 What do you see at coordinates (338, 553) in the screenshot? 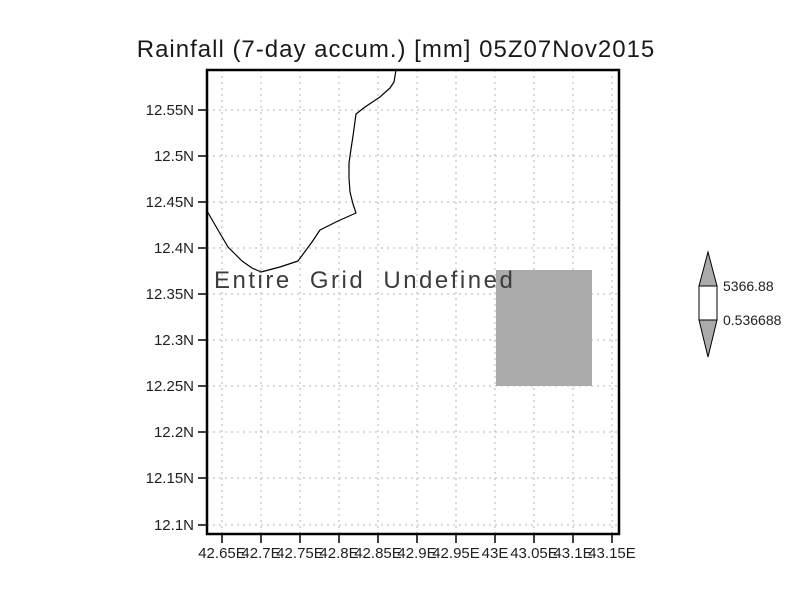
I see `lon-tick-label: 42.8E` at bounding box center [338, 553].